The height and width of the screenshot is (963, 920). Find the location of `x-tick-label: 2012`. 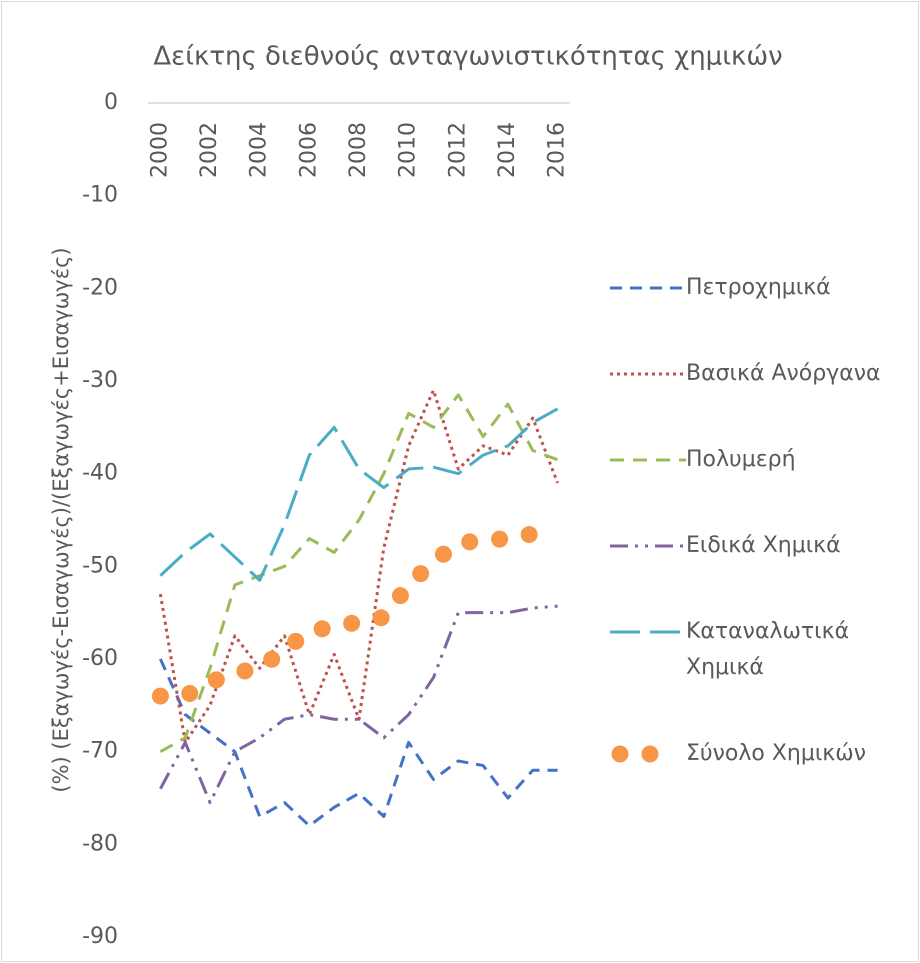

x-tick-label: 2012 is located at coordinates (457, 150).